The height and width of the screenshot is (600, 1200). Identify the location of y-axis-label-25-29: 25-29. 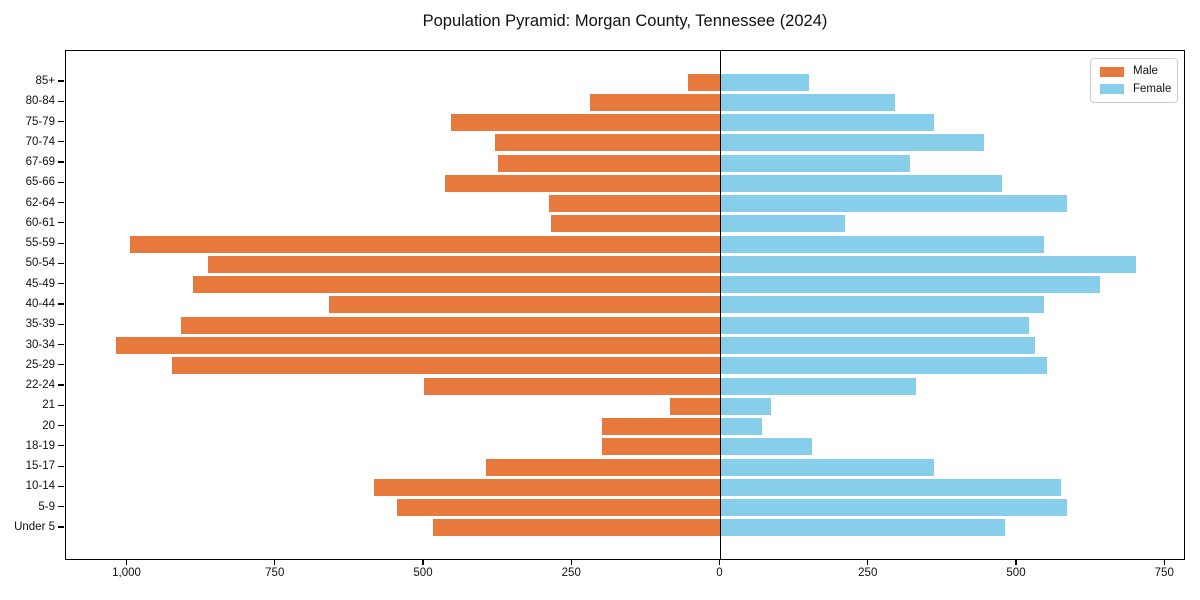
(40, 364).